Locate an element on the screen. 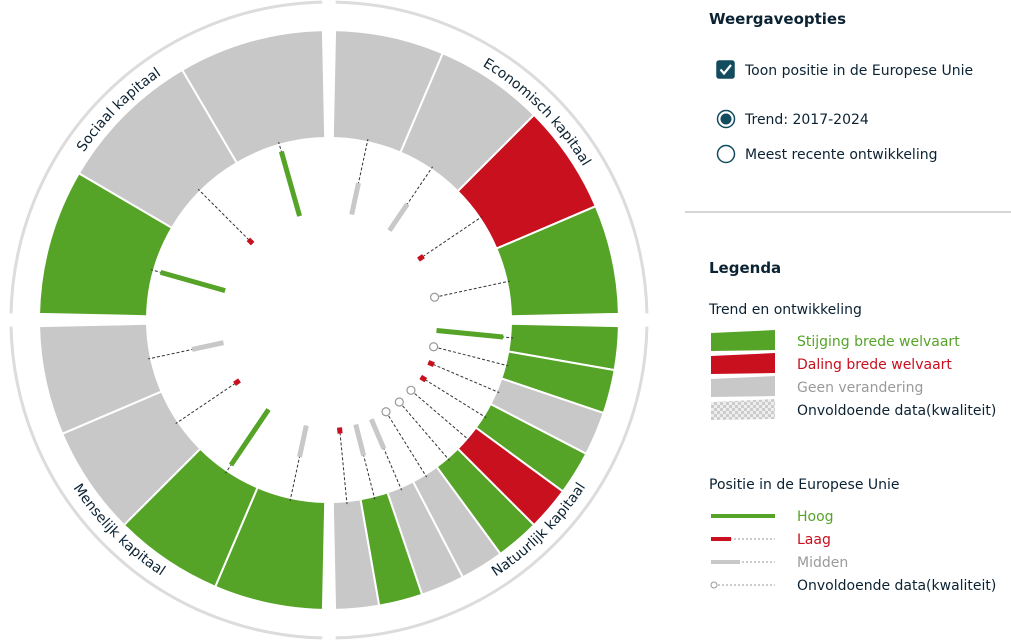  eu-label: Midden is located at coordinates (822, 563).